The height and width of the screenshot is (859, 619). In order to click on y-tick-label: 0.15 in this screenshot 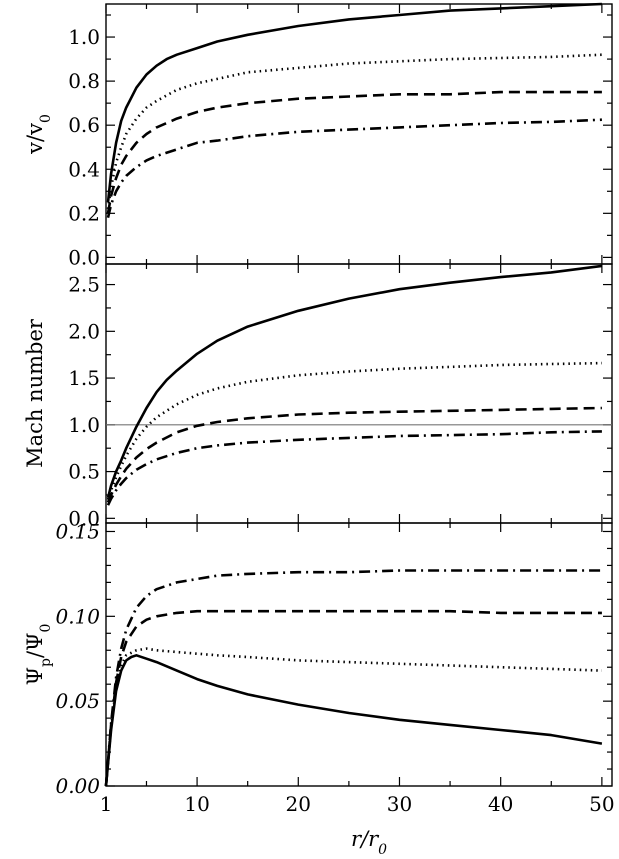, I will do `click(77, 531)`.